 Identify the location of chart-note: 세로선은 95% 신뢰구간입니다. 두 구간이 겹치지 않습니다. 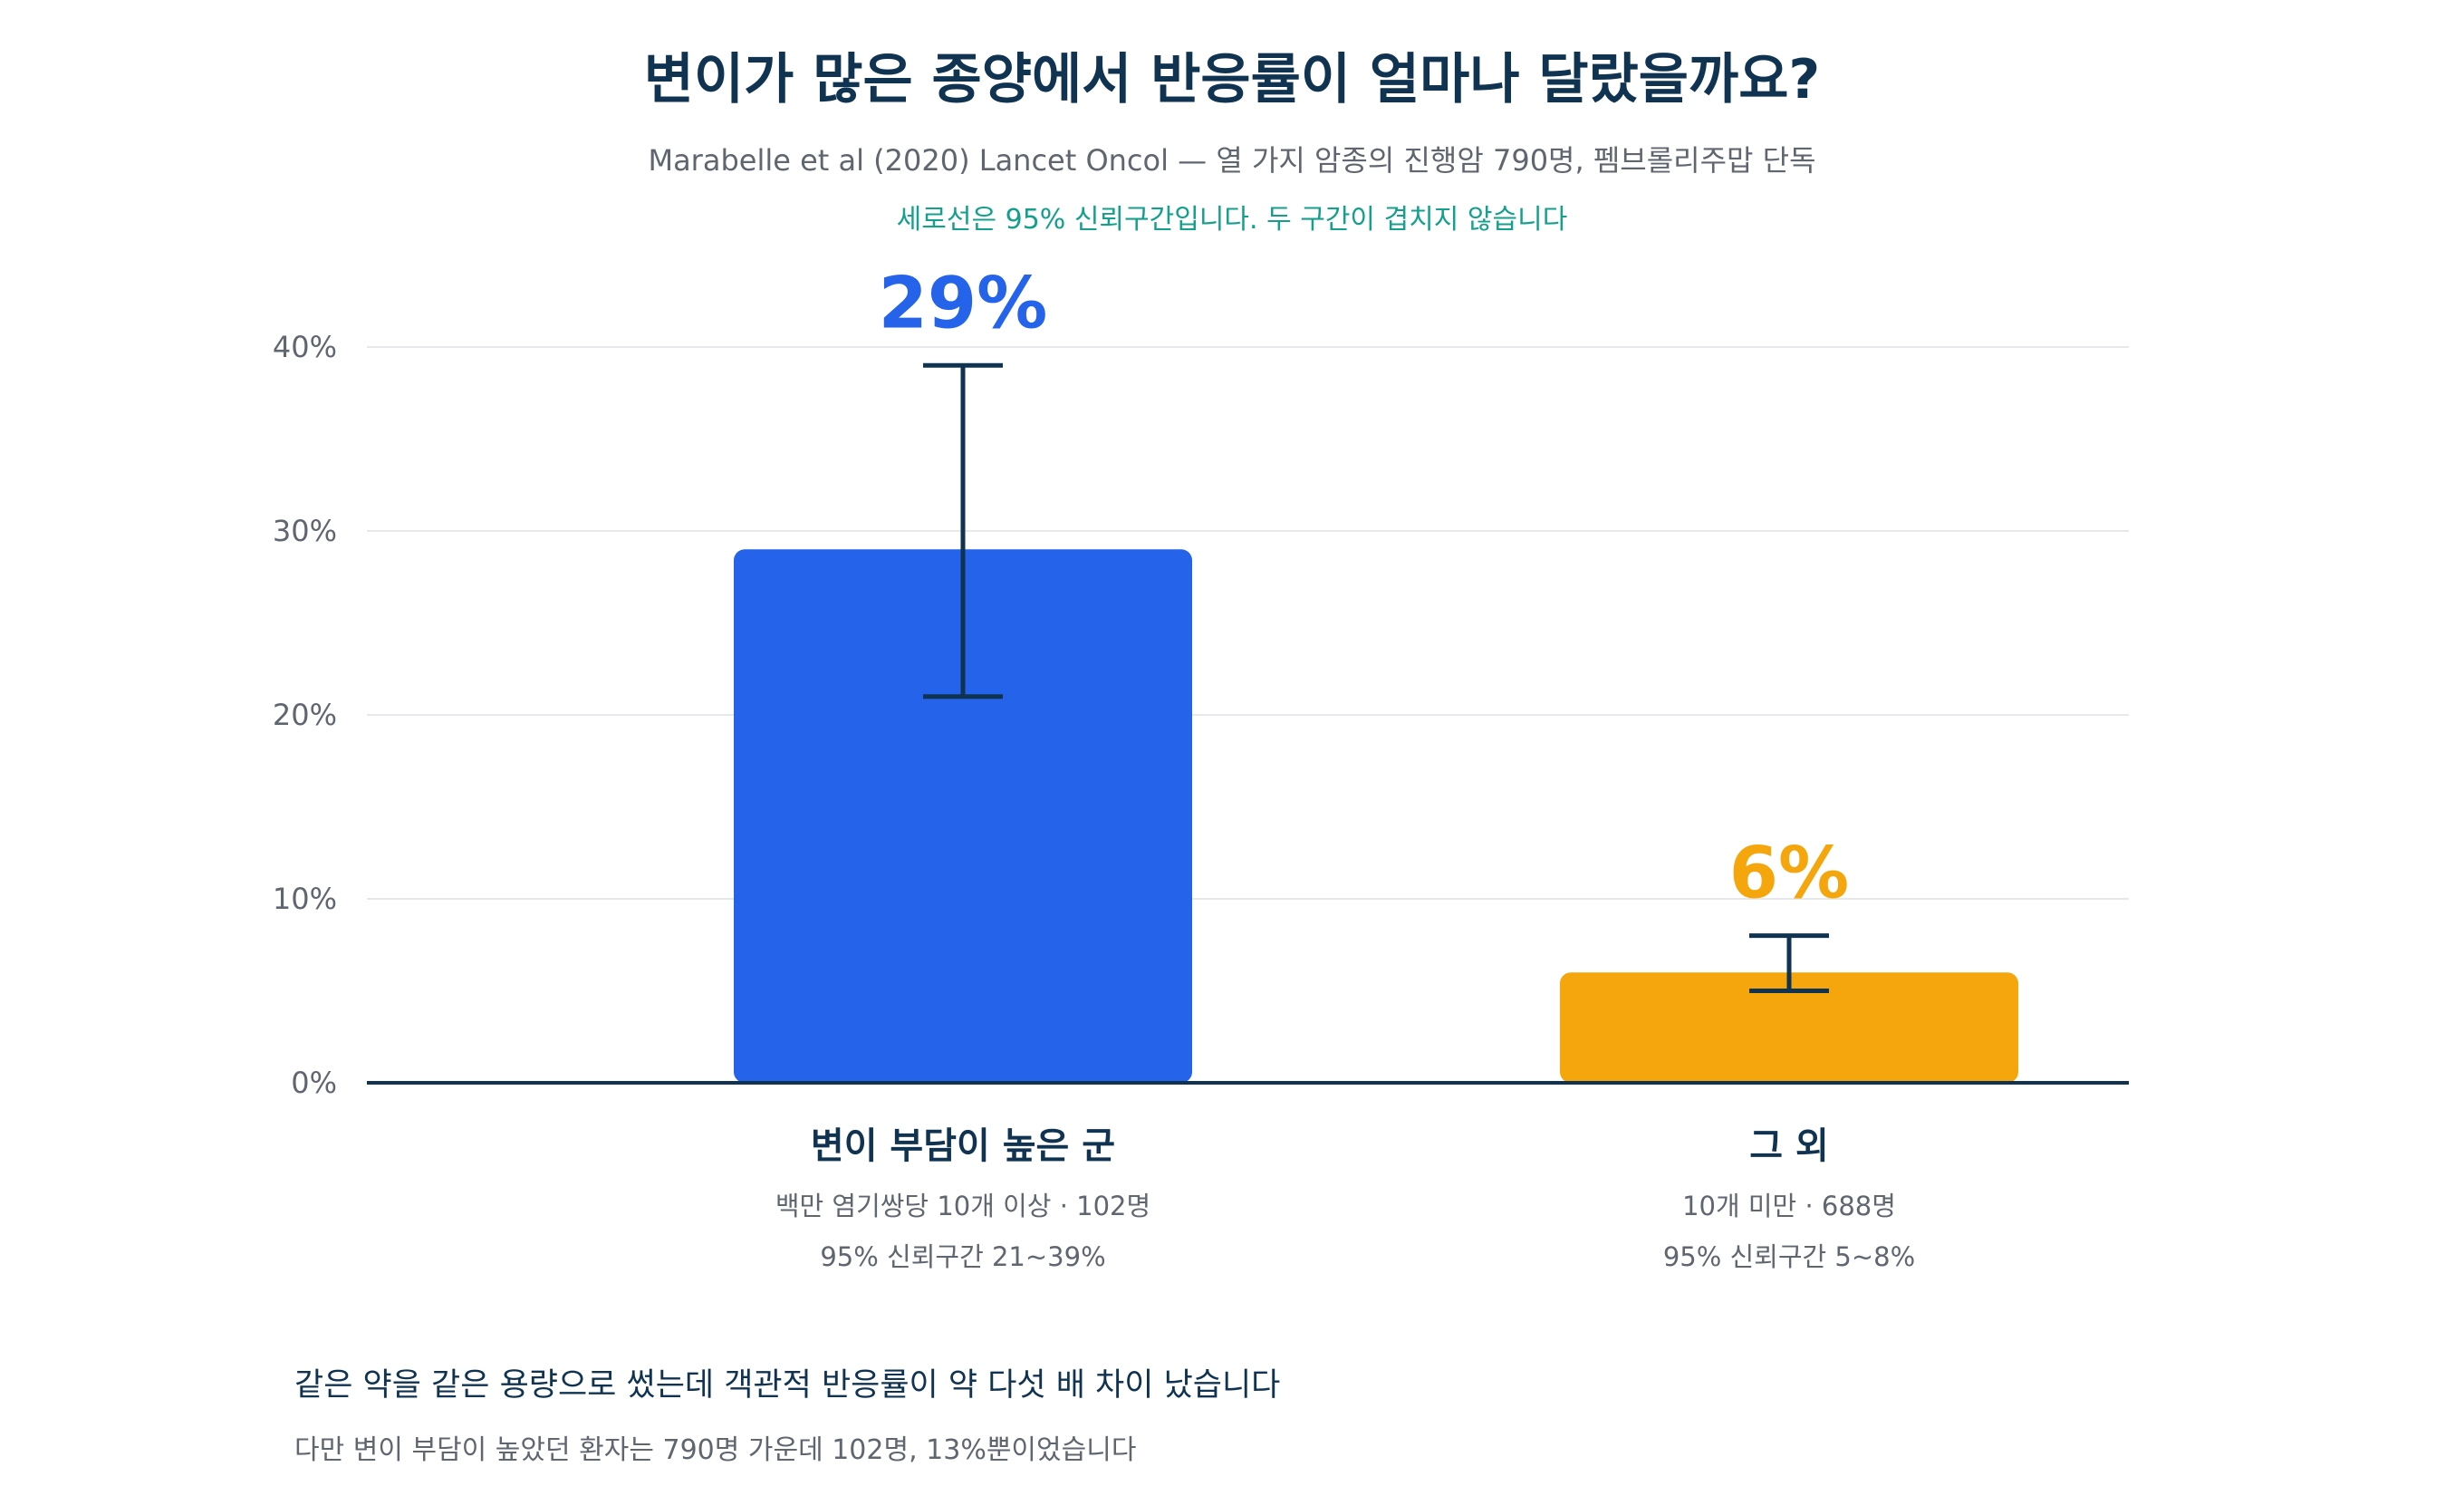
(1232, 220).